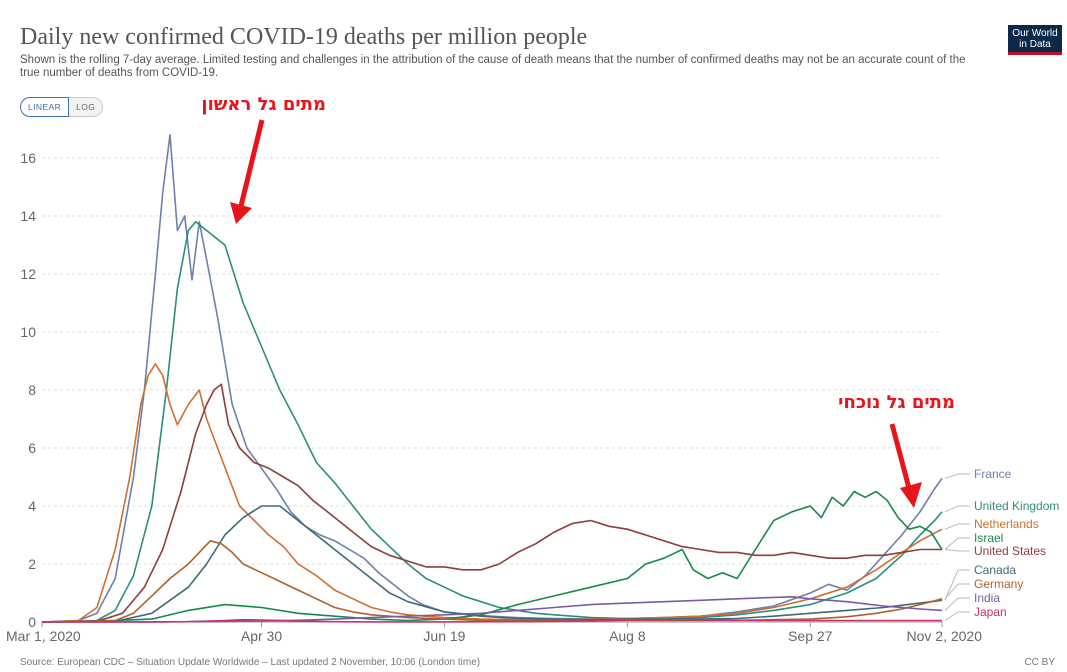 The height and width of the screenshot is (672, 1067). What do you see at coordinates (32, 390) in the screenshot?
I see `y-tick-label: 8` at bounding box center [32, 390].